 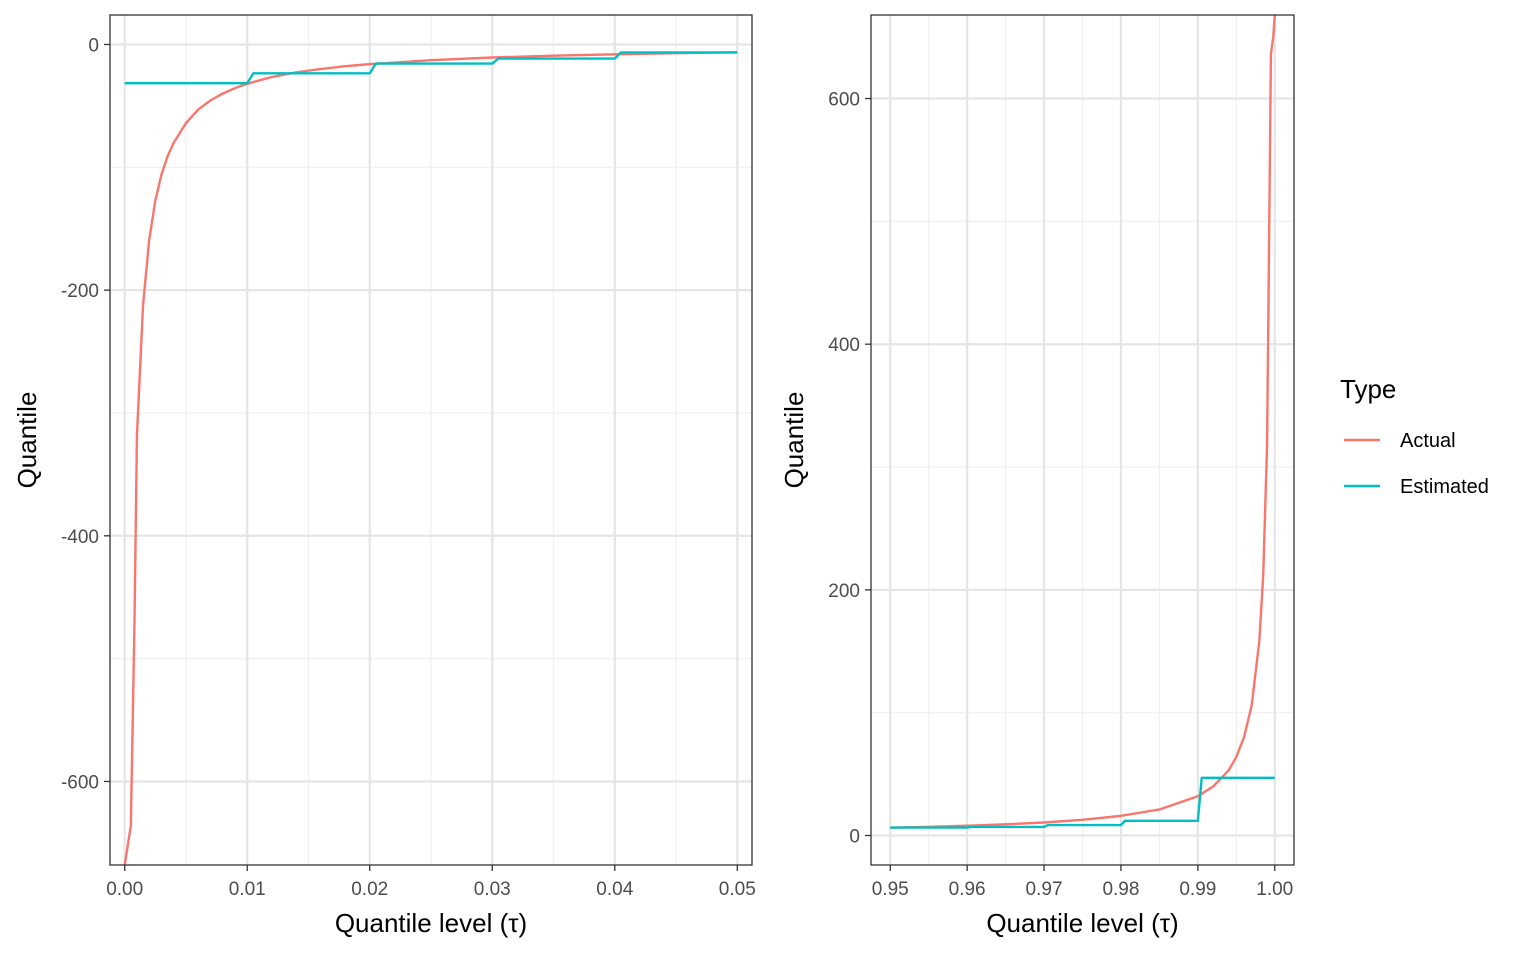 What do you see at coordinates (967, 889) in the screenshot?
I see `x-tick-label: 0.96` at bounding box center [967, 889].